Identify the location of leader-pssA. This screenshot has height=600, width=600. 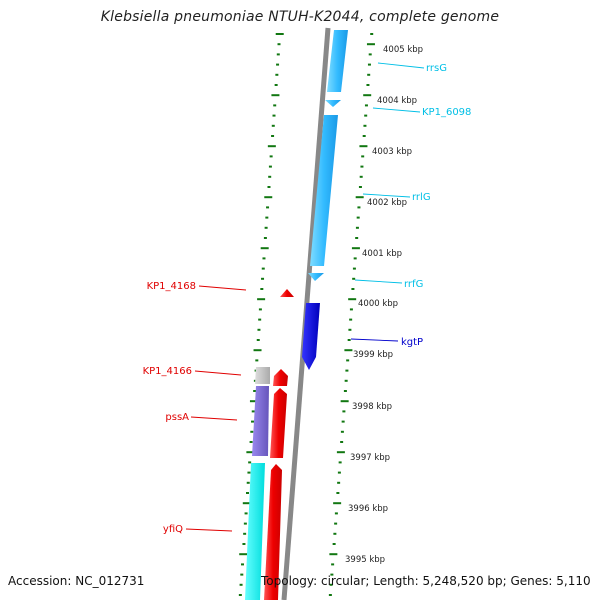
(214, 418).